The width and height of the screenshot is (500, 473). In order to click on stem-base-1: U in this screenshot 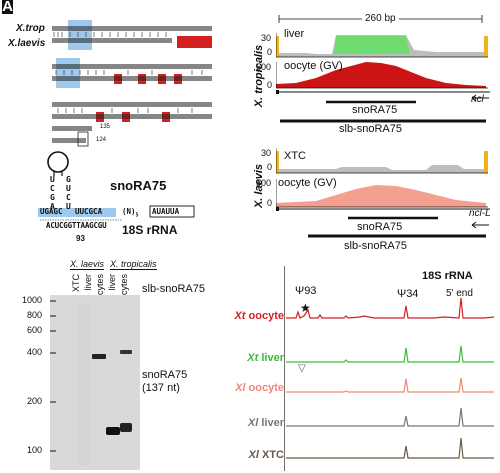, I will do `click(52, 179)`.